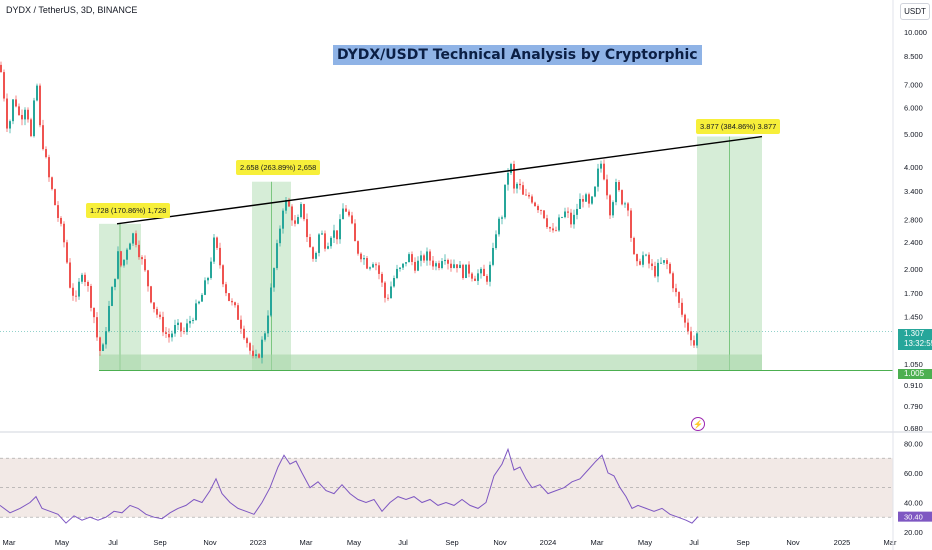  What do you see at coordinates (918, 343) in the screenshot?
I see `countdown-value: 13:32:55` at bounding box center [918, 343].